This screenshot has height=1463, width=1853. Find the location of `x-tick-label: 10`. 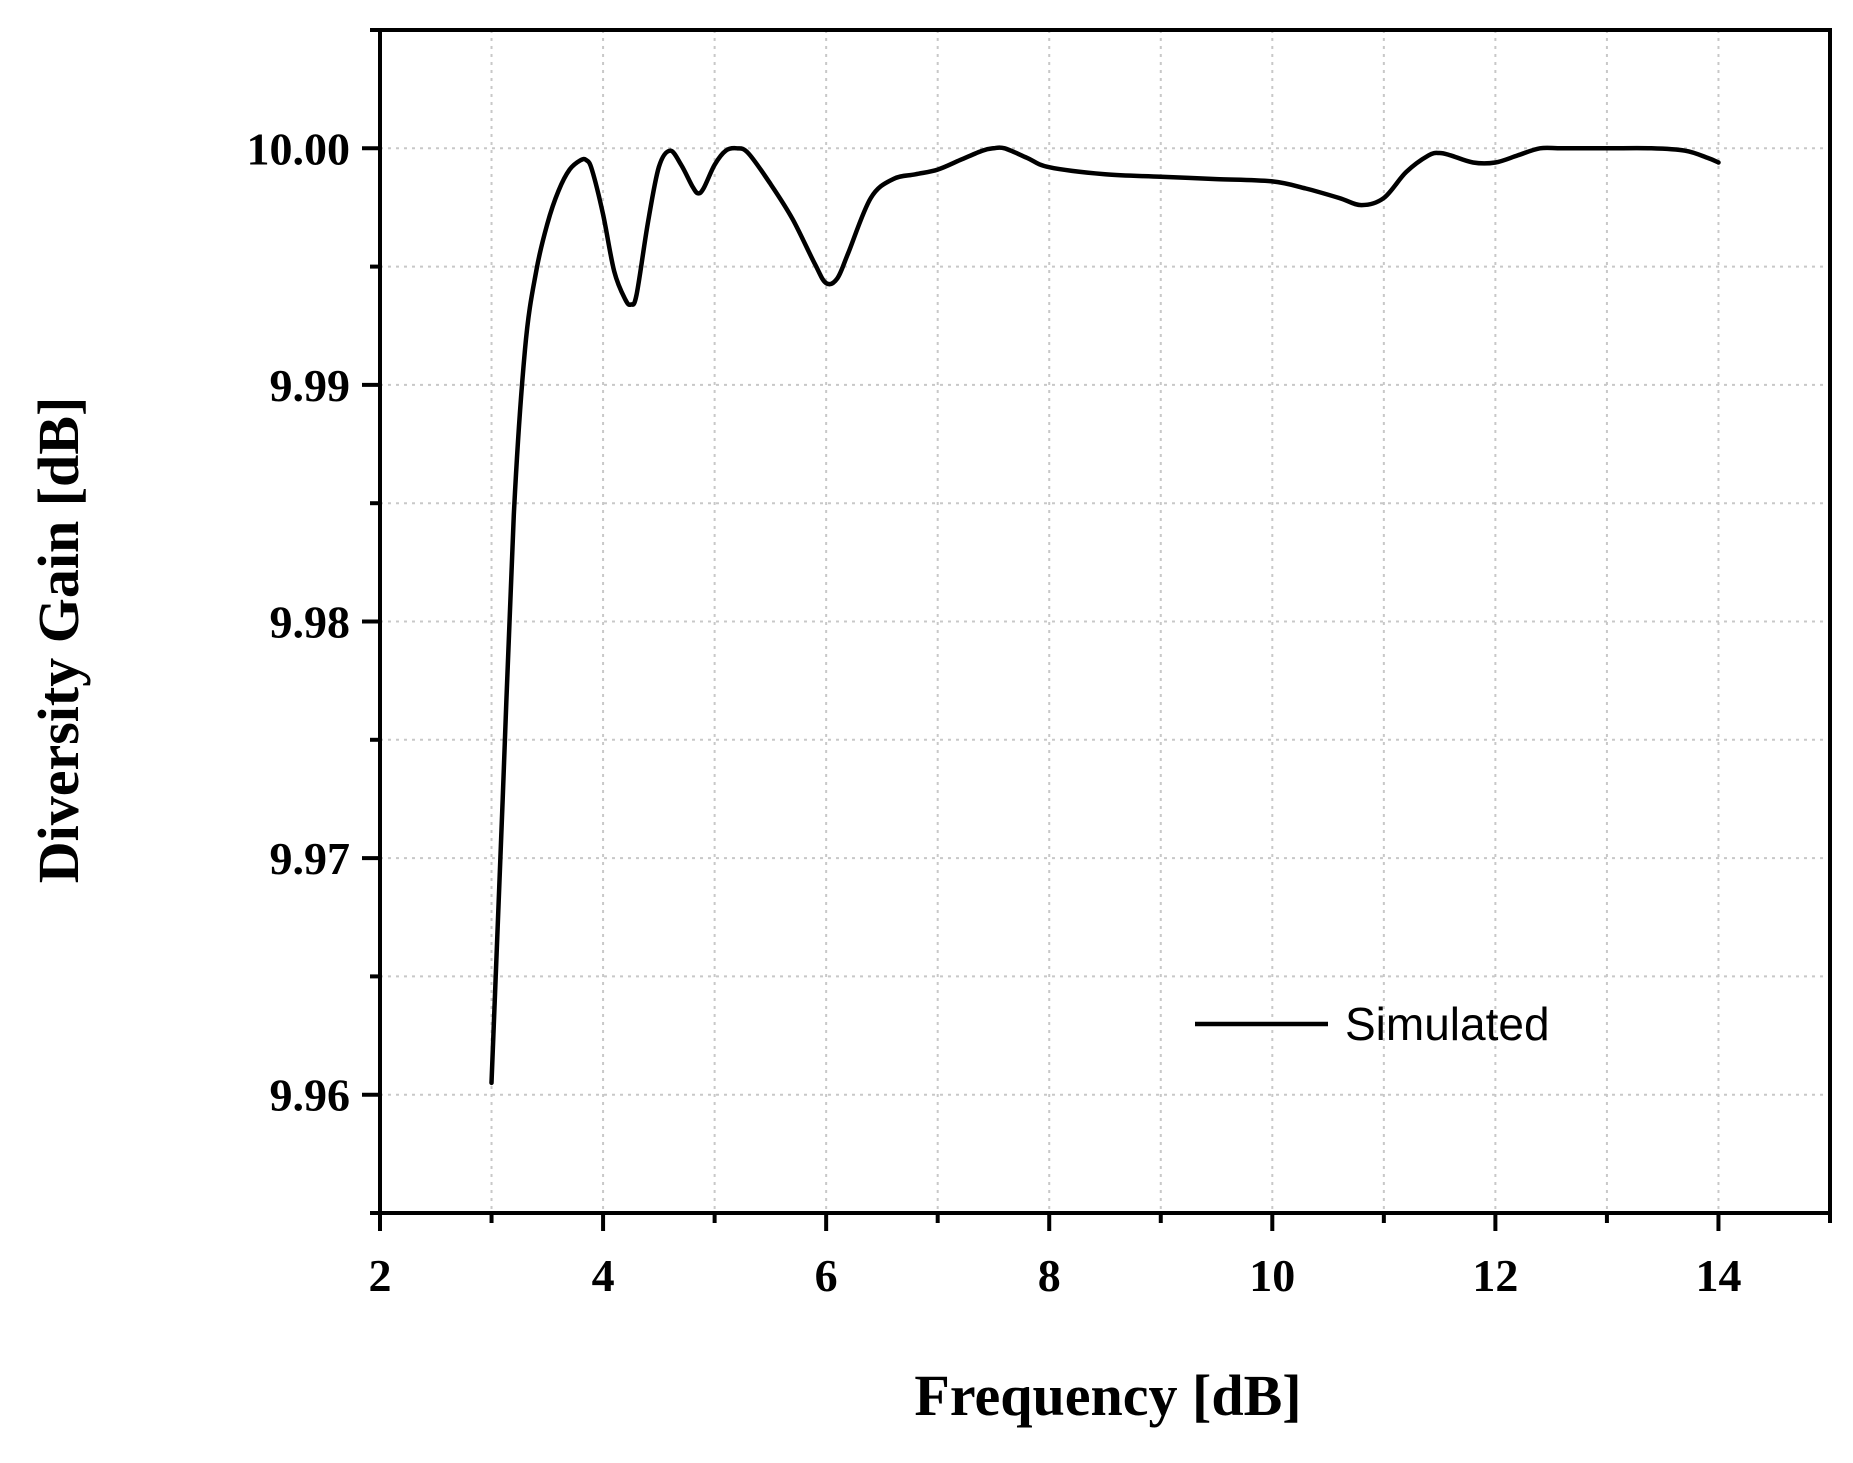

x-tick-label: 10 is located at coordinates (1272, 1275).